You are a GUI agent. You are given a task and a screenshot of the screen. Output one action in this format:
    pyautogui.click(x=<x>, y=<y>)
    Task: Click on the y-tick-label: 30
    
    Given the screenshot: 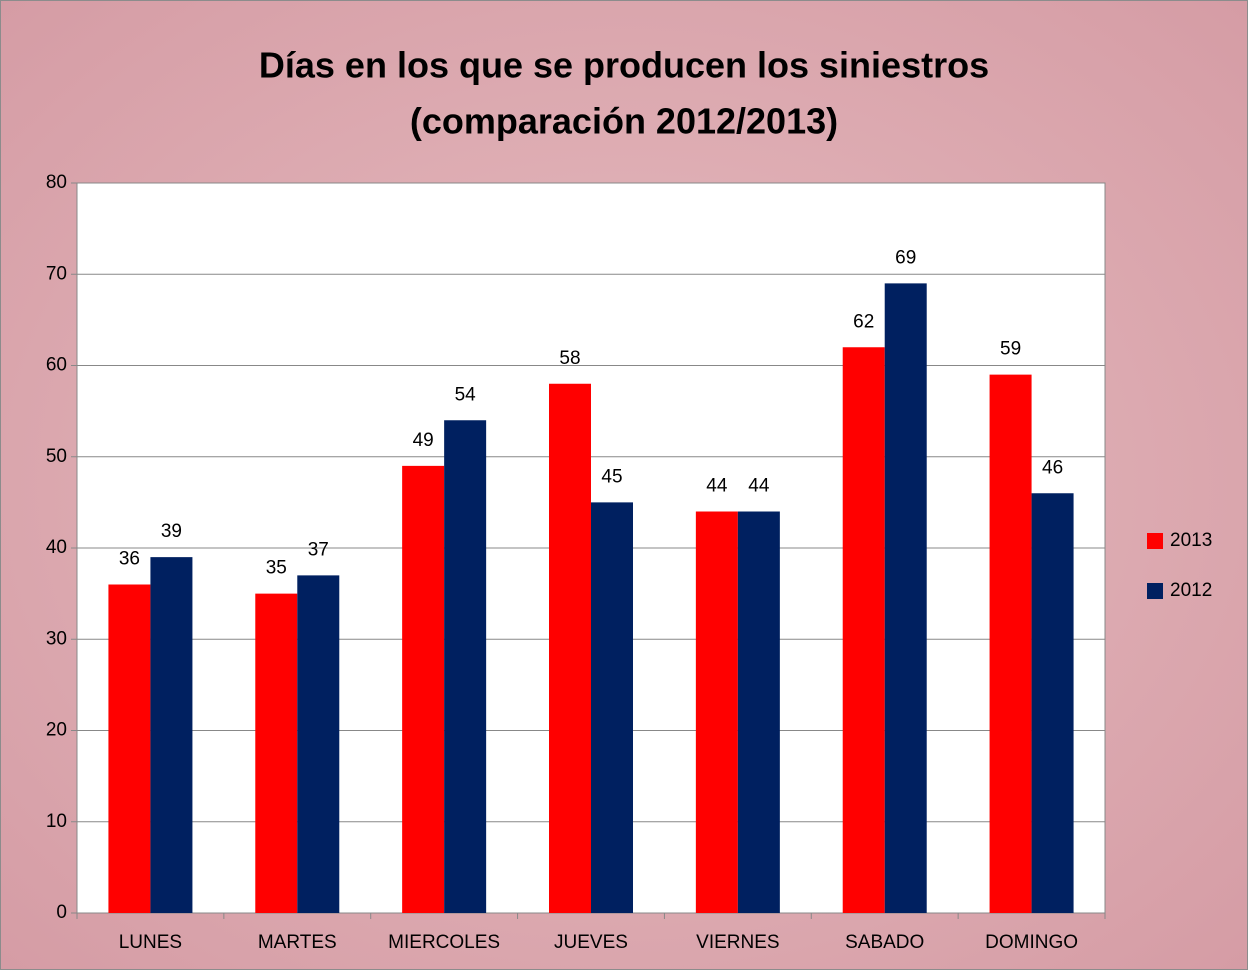 What is the action you would take?
    pyautogui.click(x=56, y=638)
    